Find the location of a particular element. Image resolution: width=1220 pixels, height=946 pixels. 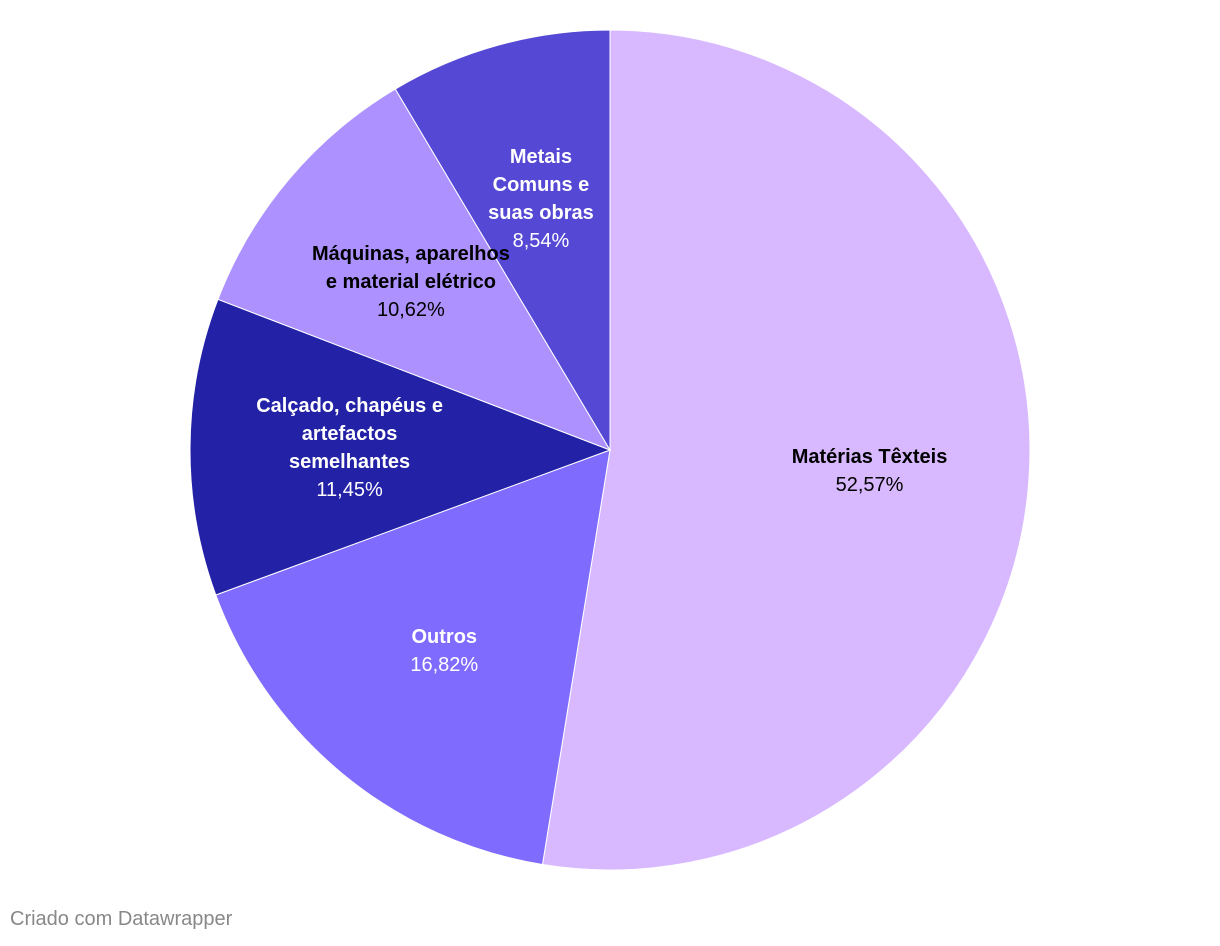

slice-label: Metais Comuns e suas obras 8,54% is located at coordinates (541, 199).